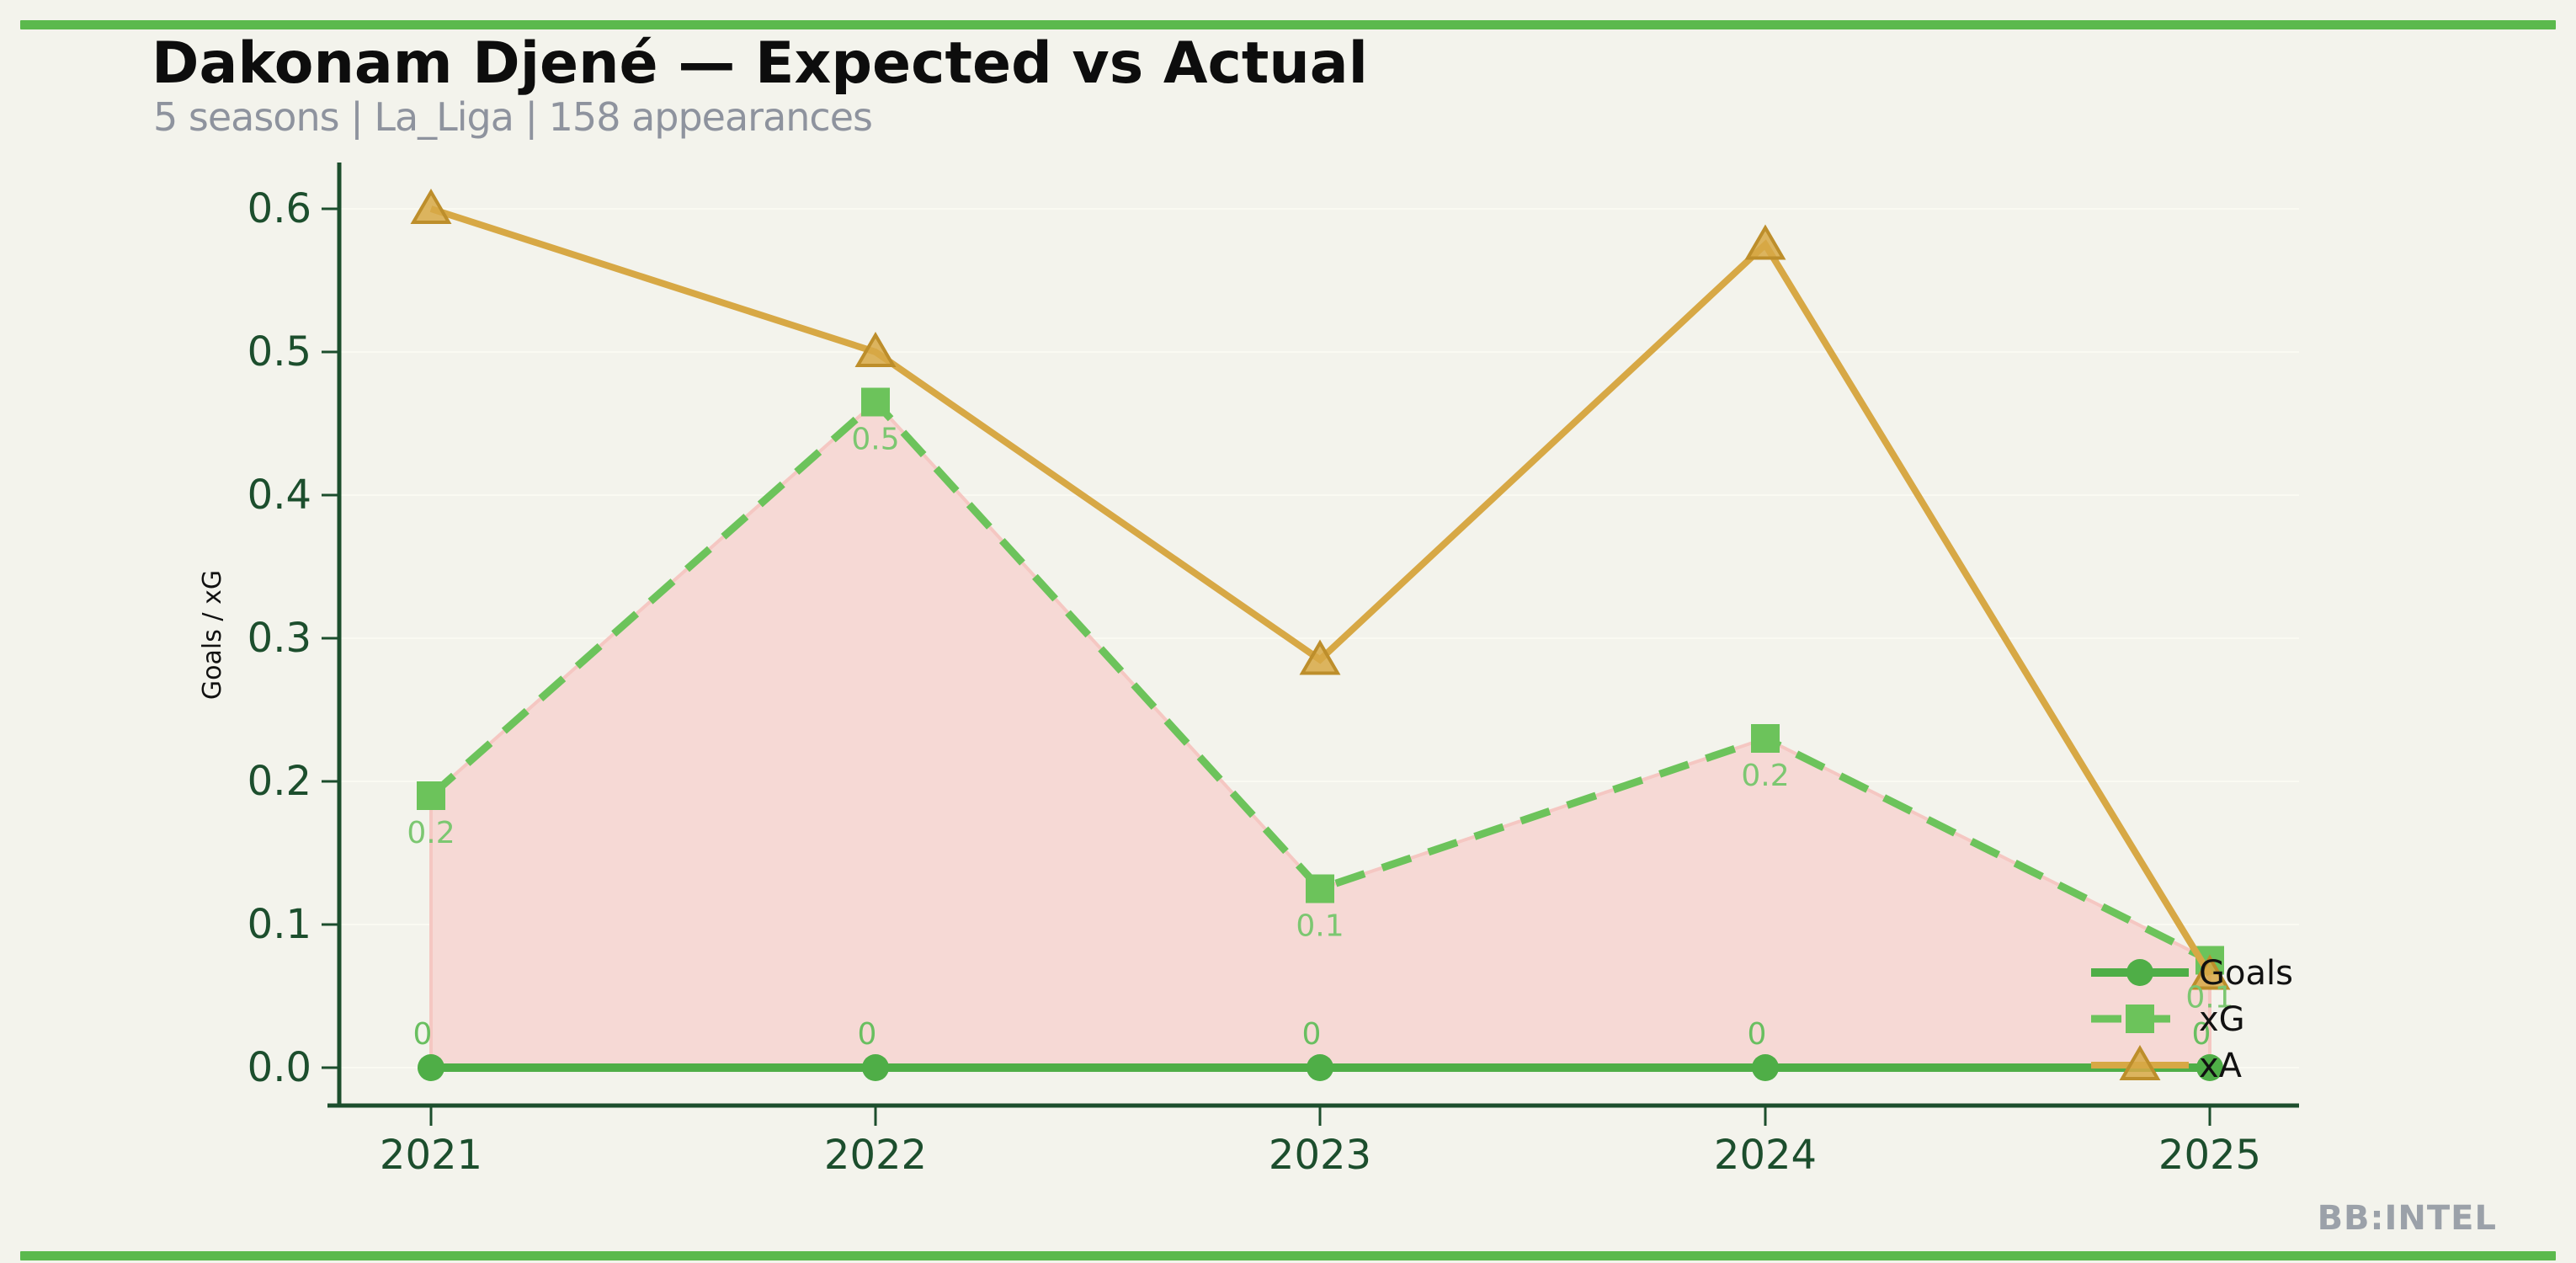 The width and height of the screenshot is (2576, 1263). Describe the element at coordinates (279, 924) in the screenshot. I see `y-tick-label: 0.1` at that location.